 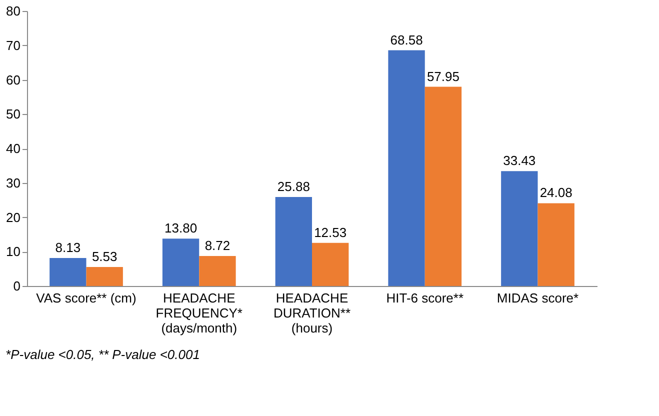 I want to click on y-tick-label: 10, so click(x=13, y=252).